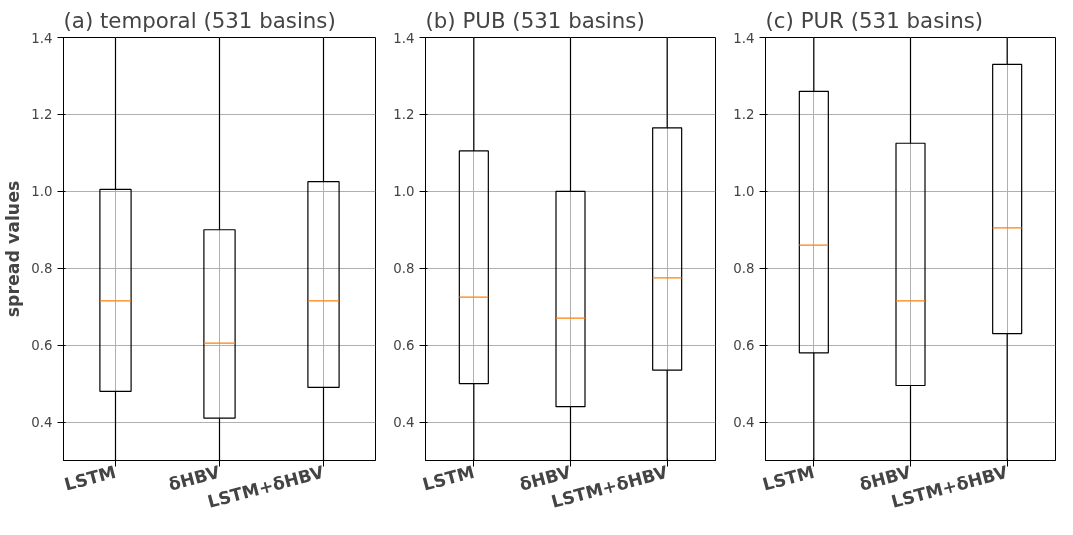 The image size is (1073, 535). I want to click on chart-title: (a) temporal (531 basins), so click(199, 20).